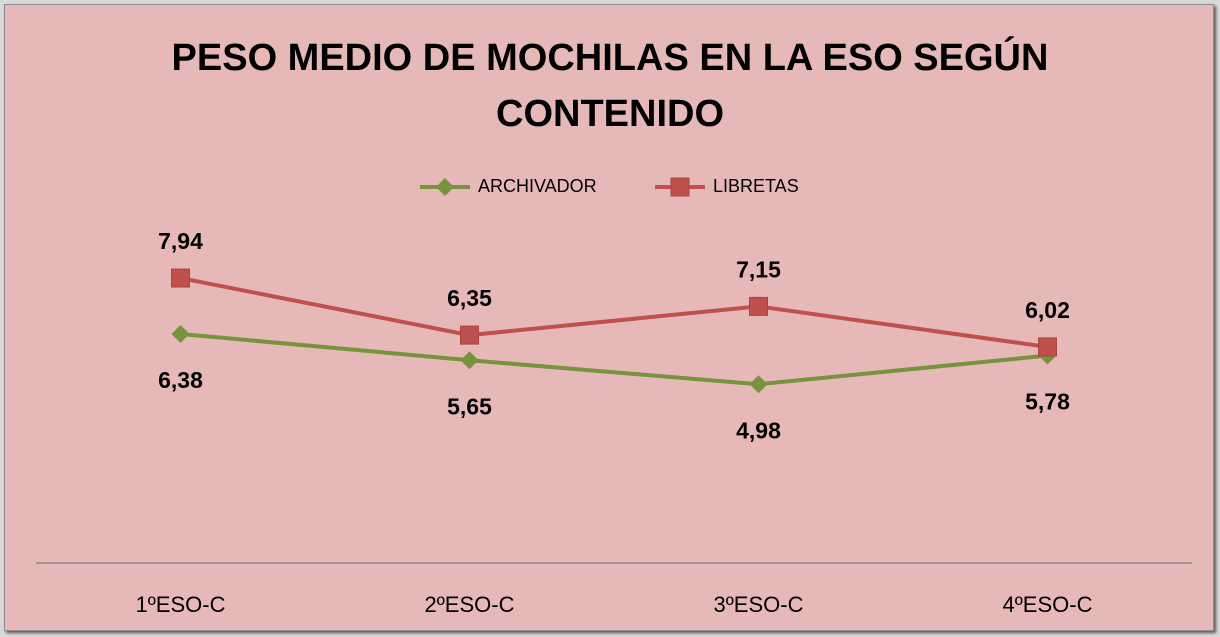 The image size is (1220, 637). Describe the element at coordinates (181, 604) in the screenshot. I see `x-tick-label: 1ºESO-C` at that location.